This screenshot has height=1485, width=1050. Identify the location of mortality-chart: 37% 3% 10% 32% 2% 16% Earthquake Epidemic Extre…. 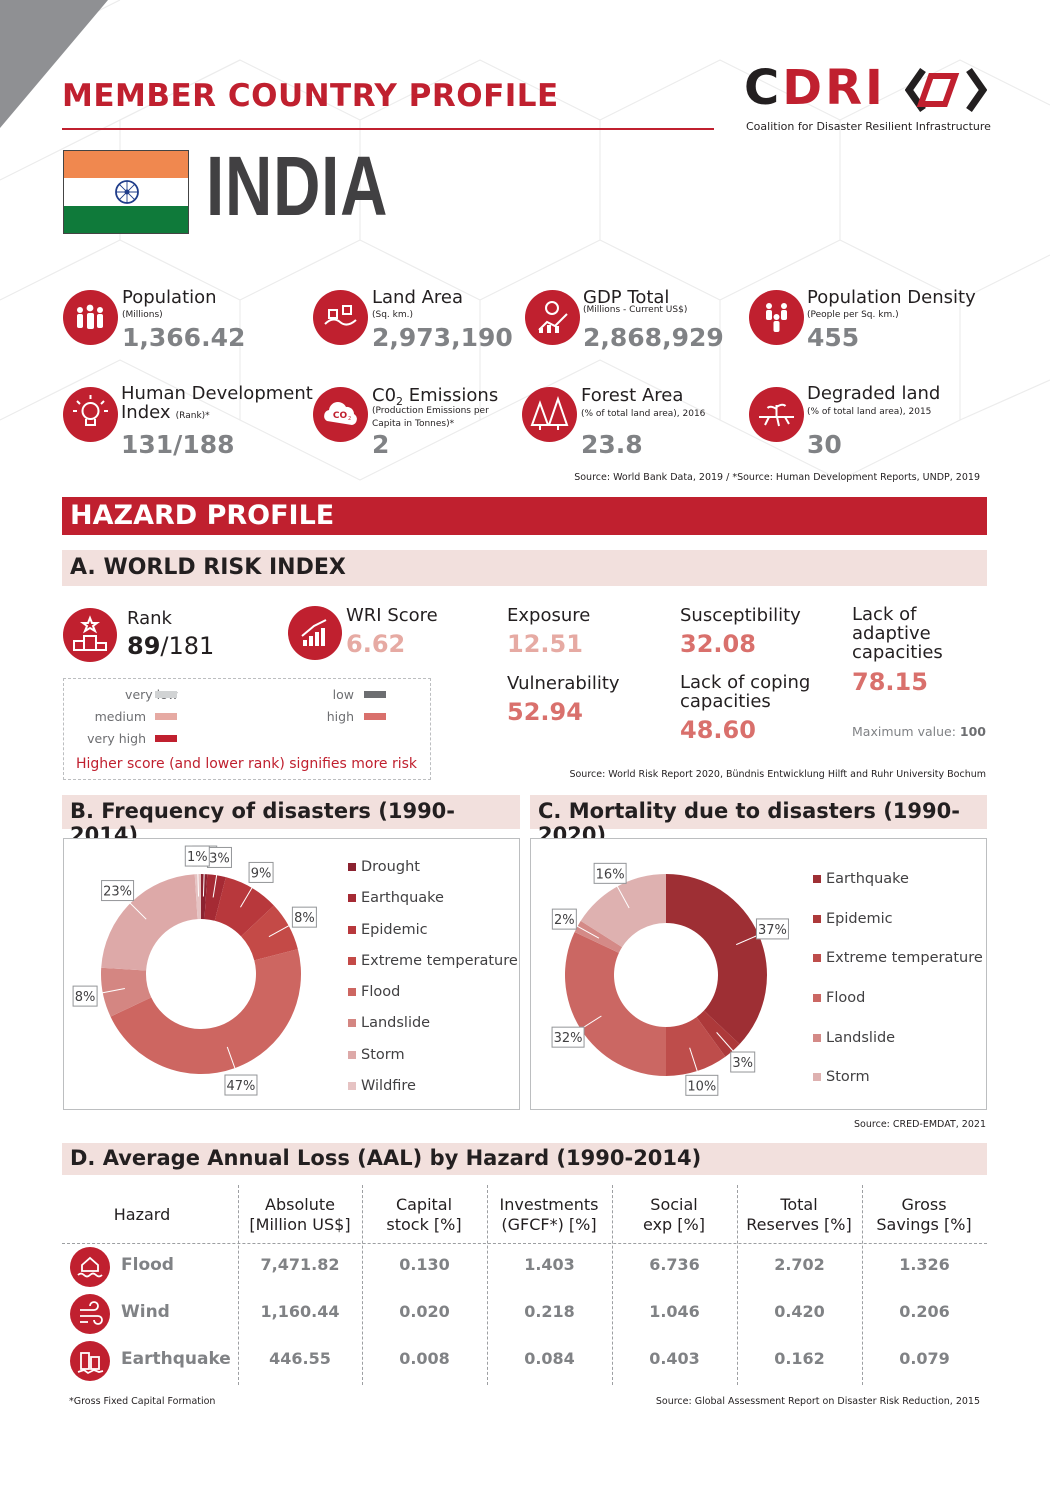
(758, 974).